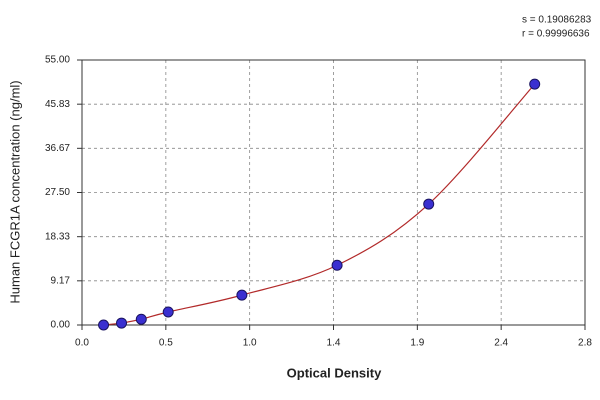  What do you see at coordinates (57, 148) in the screenshot?
I see `y-tick-label: 36.67` at bounding box center [57, 148].